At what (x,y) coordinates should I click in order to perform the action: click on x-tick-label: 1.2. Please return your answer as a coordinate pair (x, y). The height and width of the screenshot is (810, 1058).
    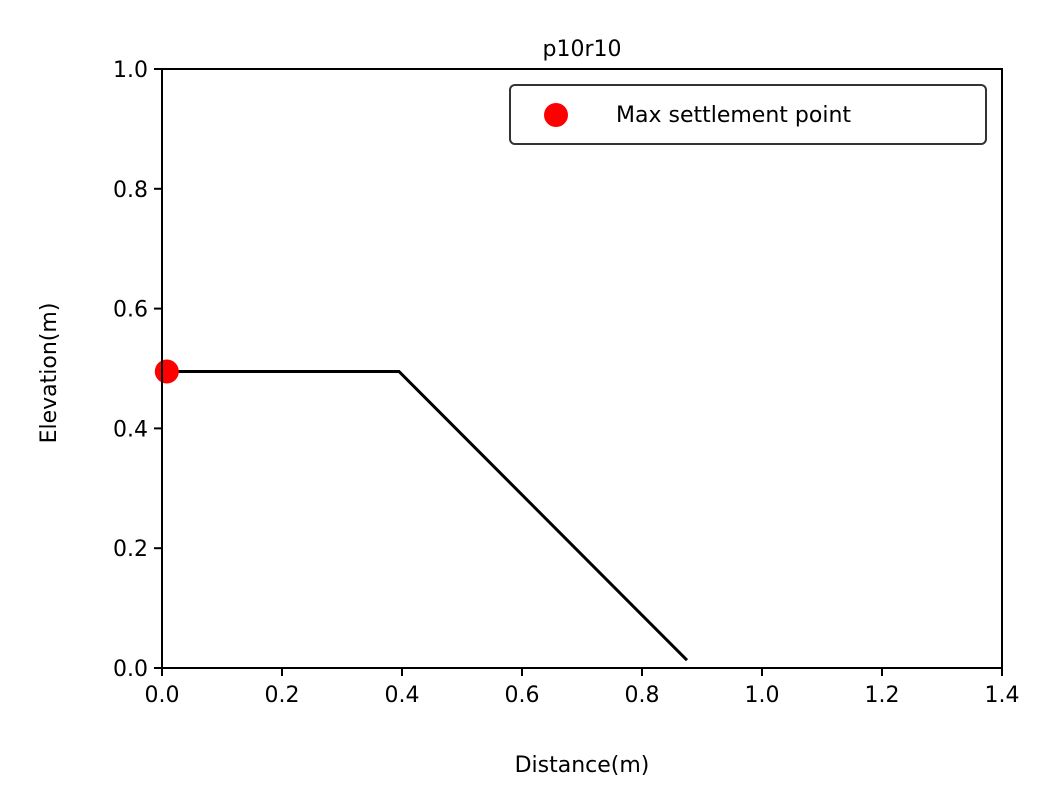
    Looking at the image, I should click on (882, 695).